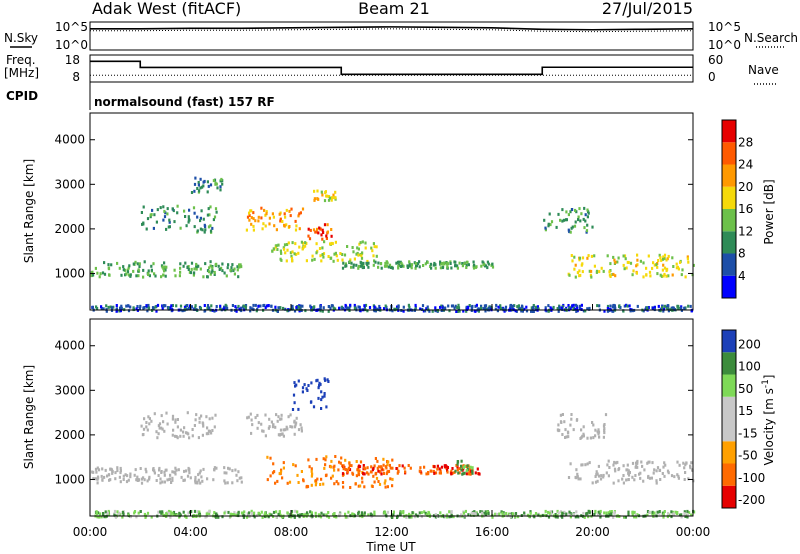 Image resolution: width=800 pixels, height=554 pixels. Describe the element at coordinates (766, 383) in the screenshot. I see `velocity-colorbar-label-exp: -1` at that location.